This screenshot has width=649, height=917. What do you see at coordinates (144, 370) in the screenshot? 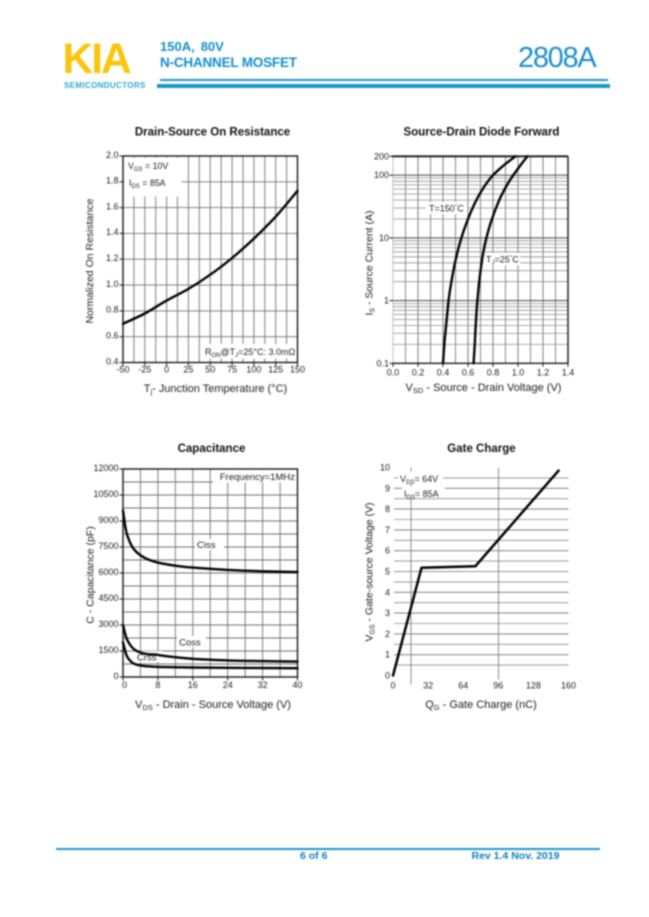
I see `svg-text: -25` at bounding box center [144, 370].